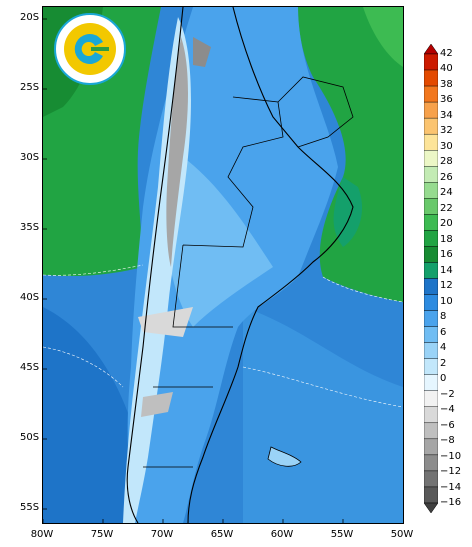  I want to click on colorbar-tick-label: 42, so click(446, 53).